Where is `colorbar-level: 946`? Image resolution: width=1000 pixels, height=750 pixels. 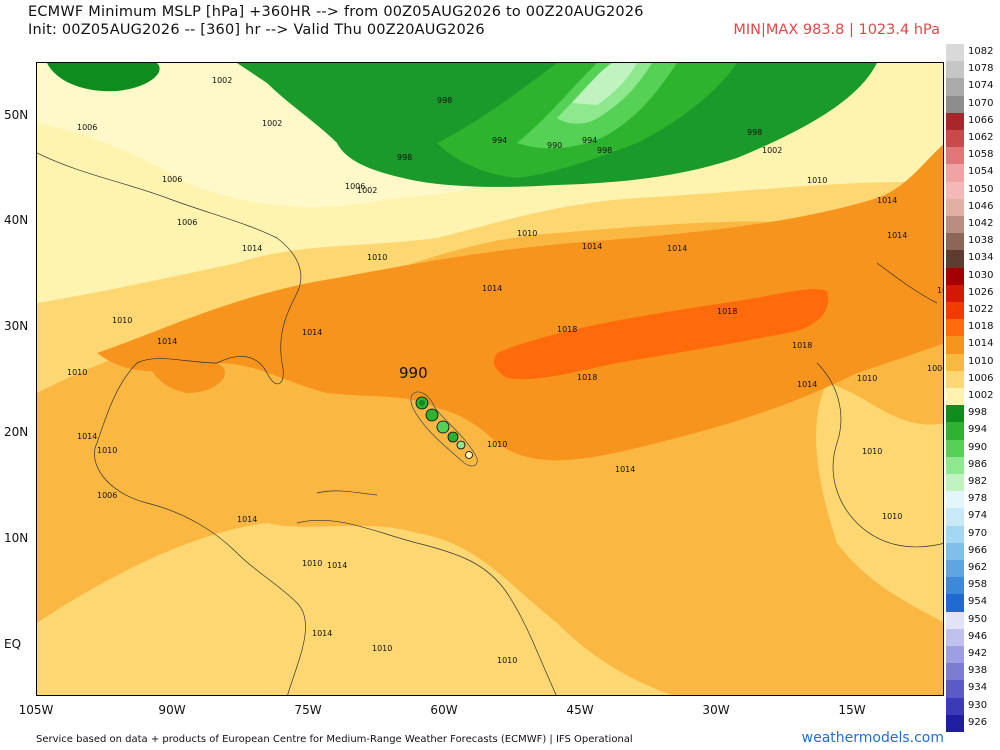
colorbar-level: 946 is located at coordinates (973, 637).